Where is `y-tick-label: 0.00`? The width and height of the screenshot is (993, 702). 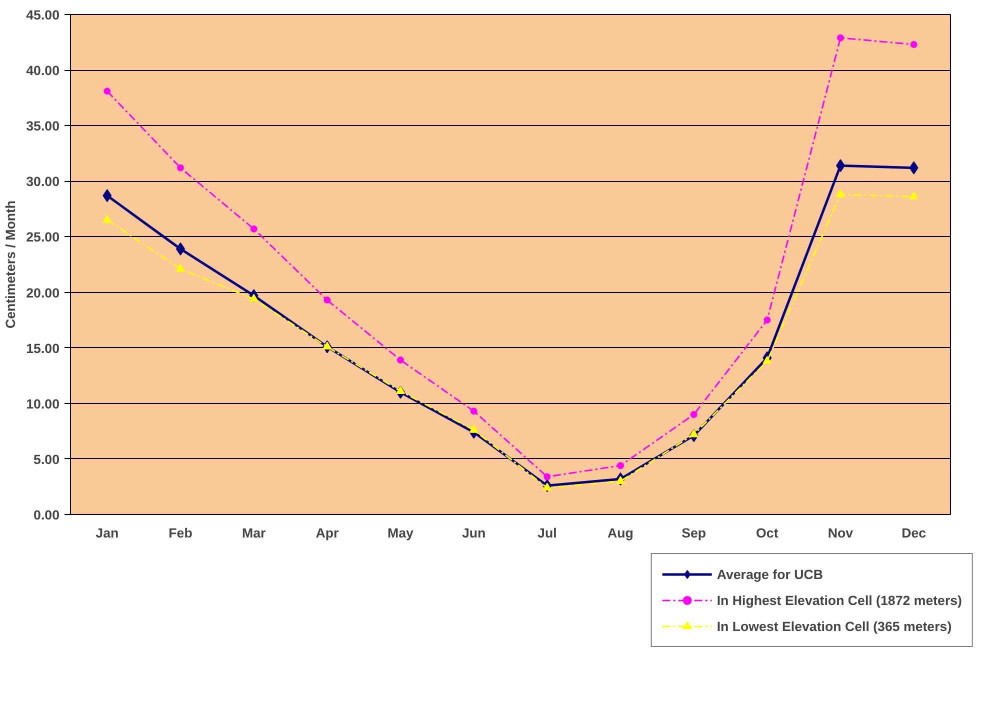 y-tick-label: 0.00 is located at coordinates (47, 515).